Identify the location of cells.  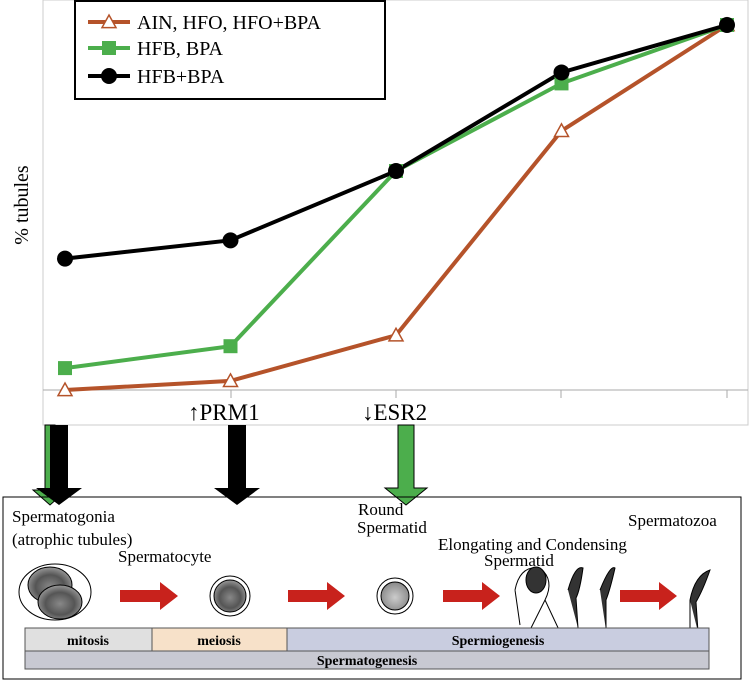
(364, 598).